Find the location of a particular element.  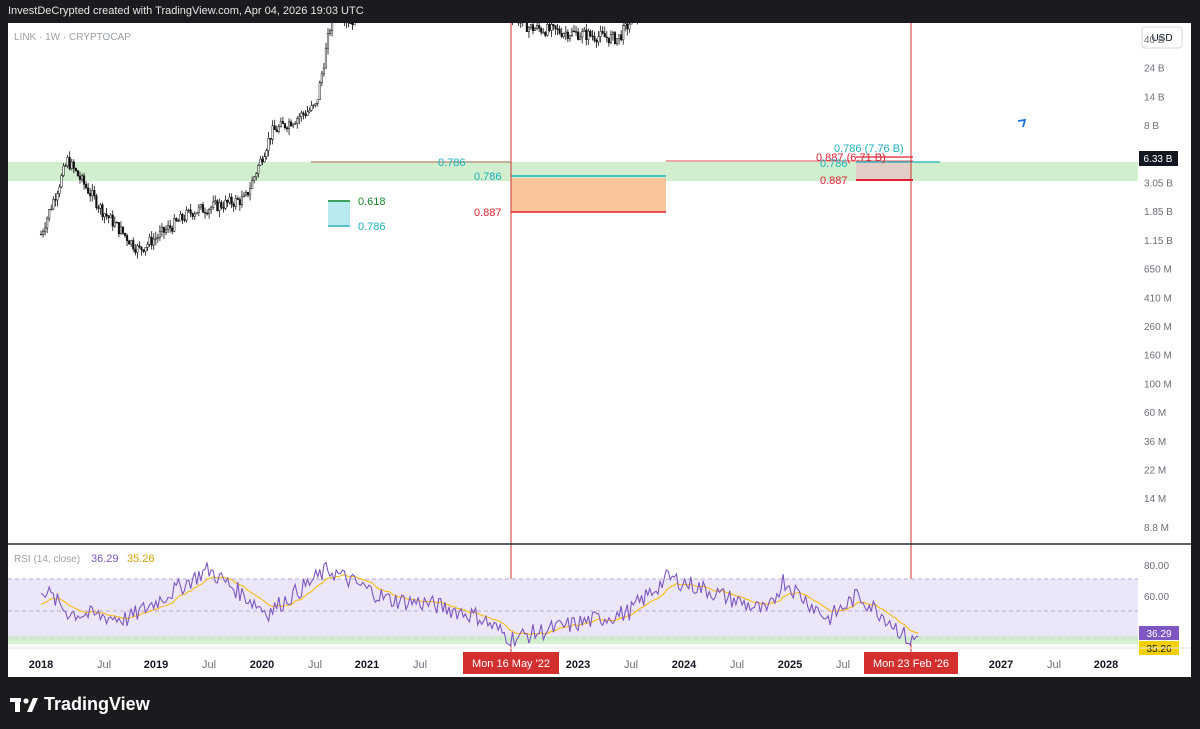

currency-label: USD is located at coordinates (1161, 38).